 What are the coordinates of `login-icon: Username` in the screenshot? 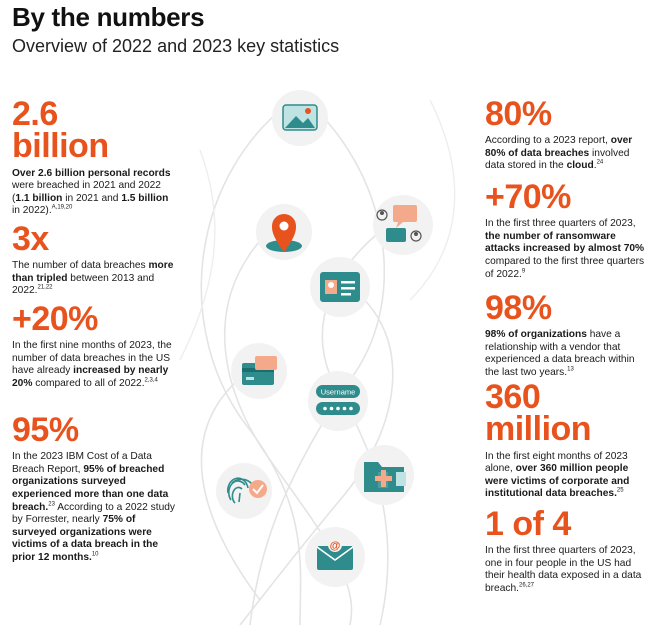 It's located at (338, 401).